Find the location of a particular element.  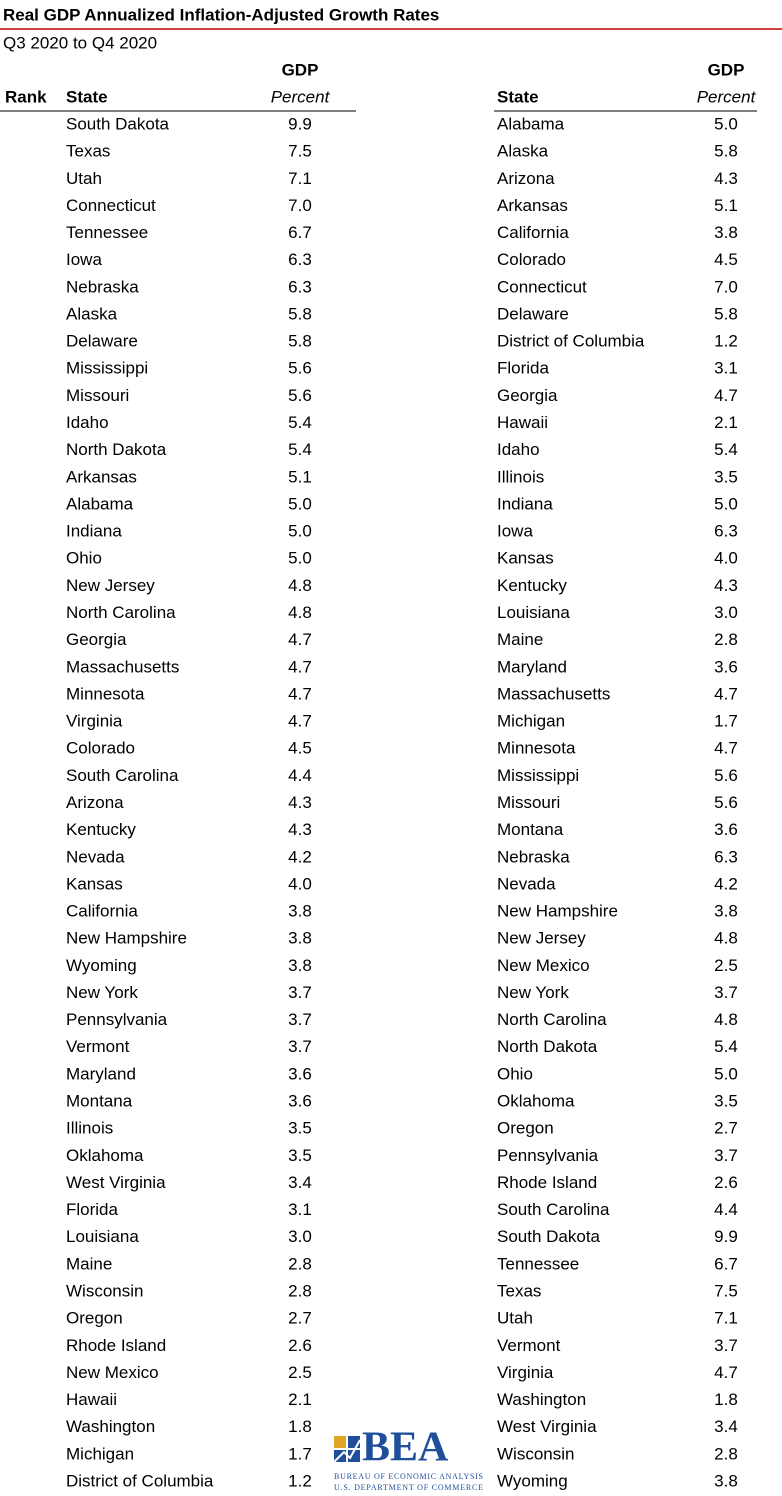

state-name: Delaware is located at coordinates (102, 341).